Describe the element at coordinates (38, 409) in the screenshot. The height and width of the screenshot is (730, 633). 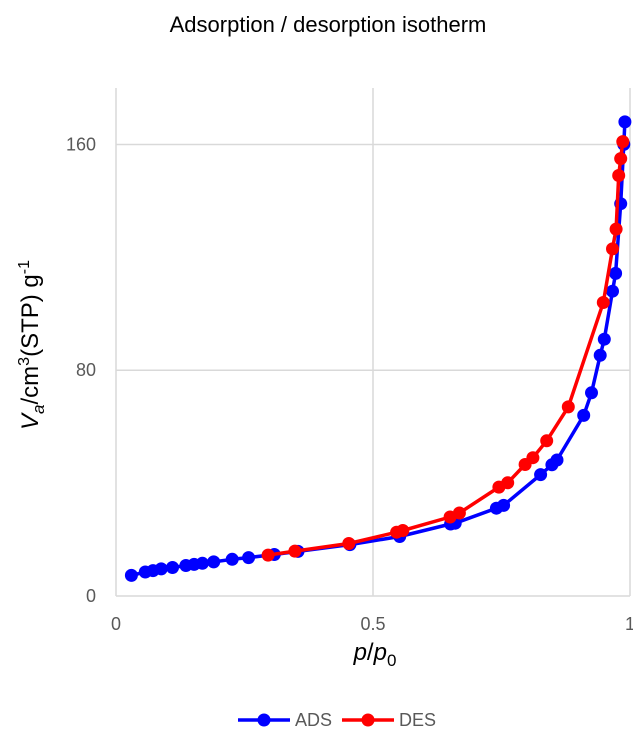
I see `y-axis-title-var-sub: a` at that location.